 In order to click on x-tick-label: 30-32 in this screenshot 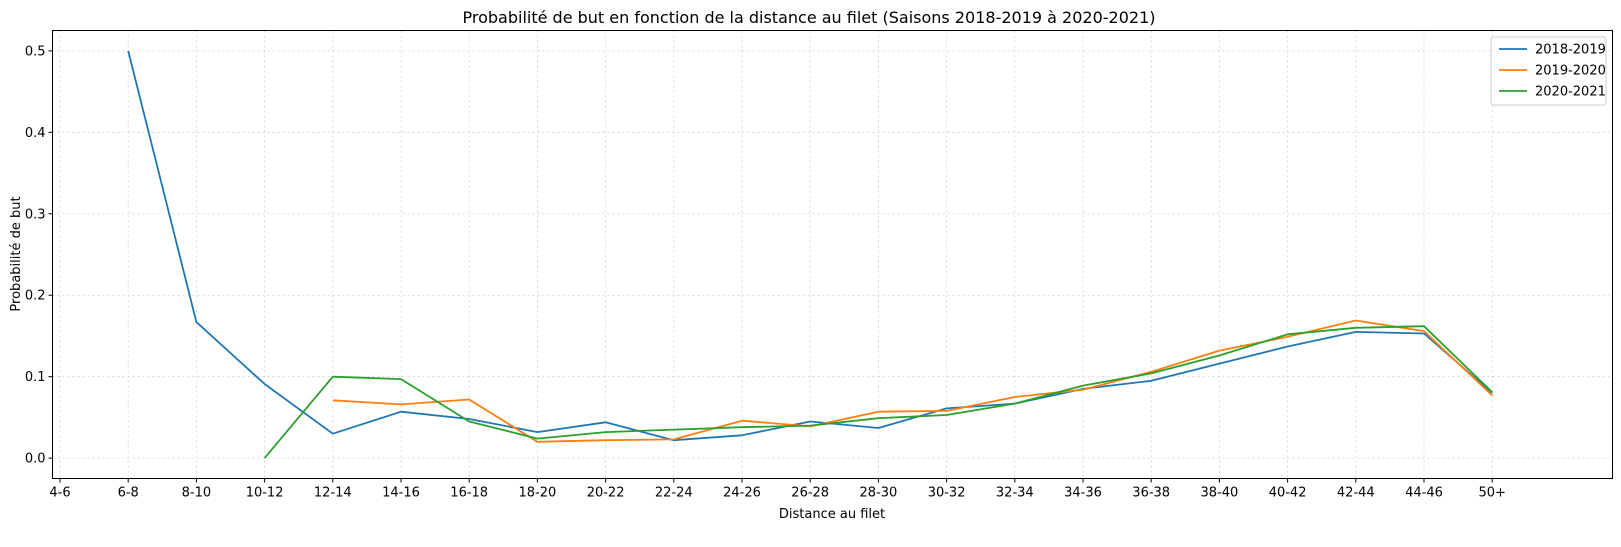, I will do `click(947, 493)`.